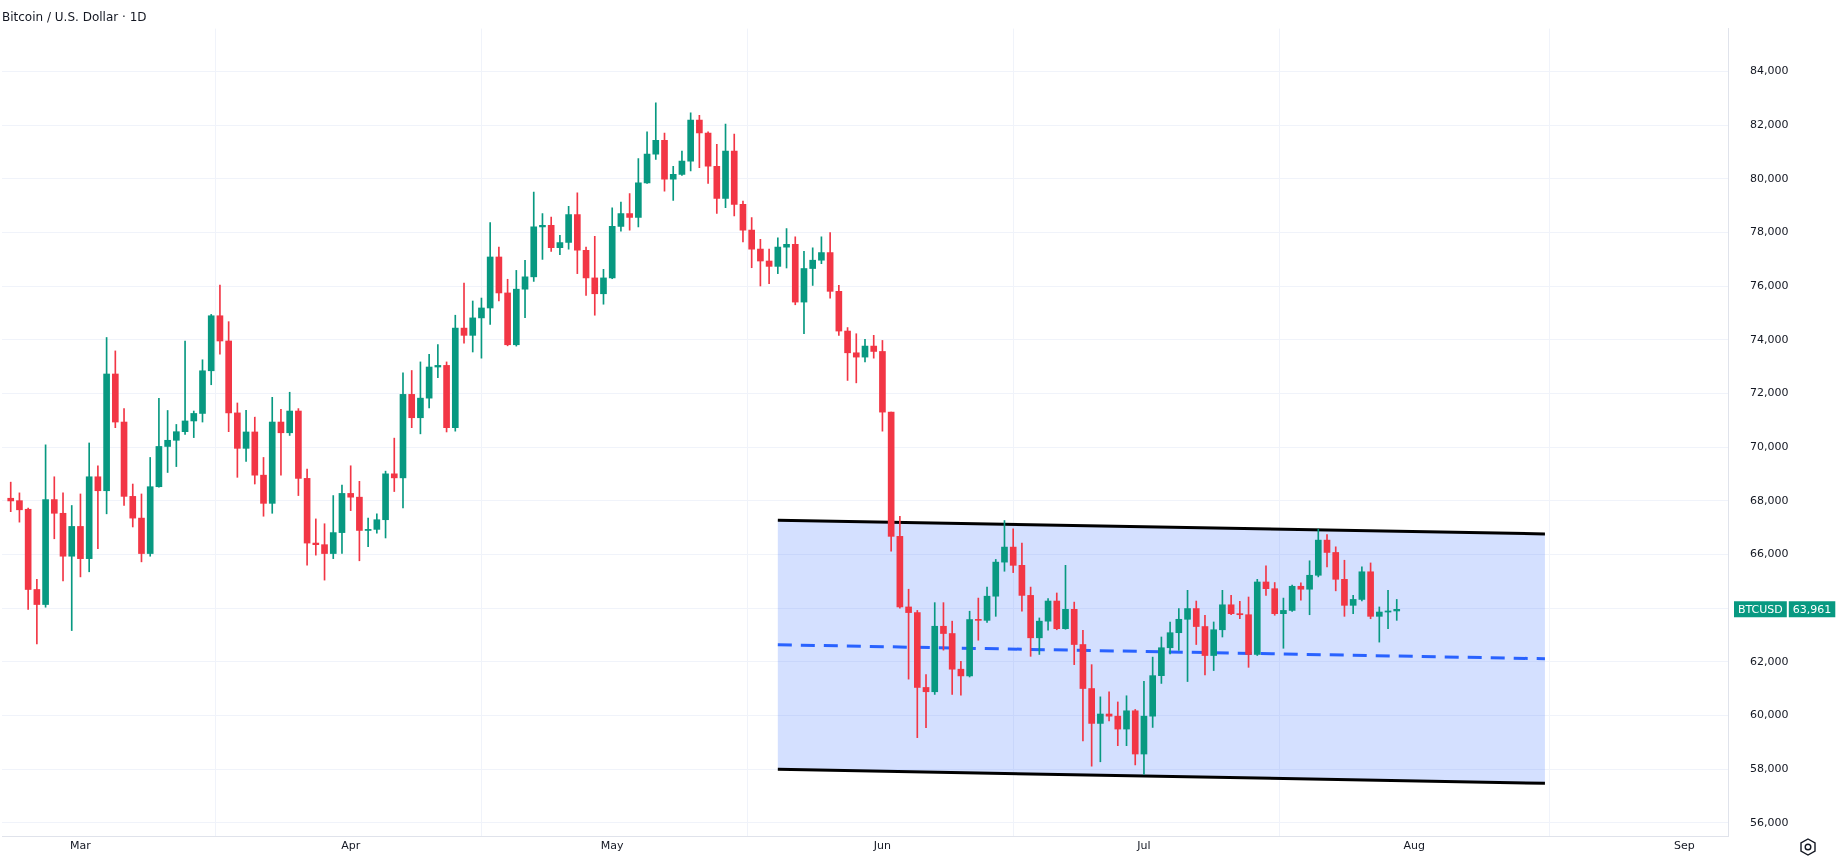  I want to click on x-tick-label: Apr, so click(351, 845).